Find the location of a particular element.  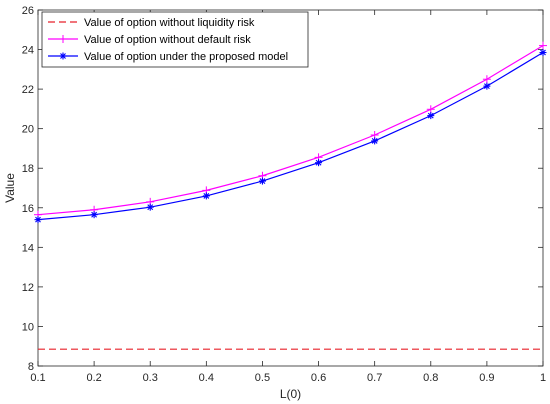

x-tick-label: 0.4 is located at coordinates (206, 378).